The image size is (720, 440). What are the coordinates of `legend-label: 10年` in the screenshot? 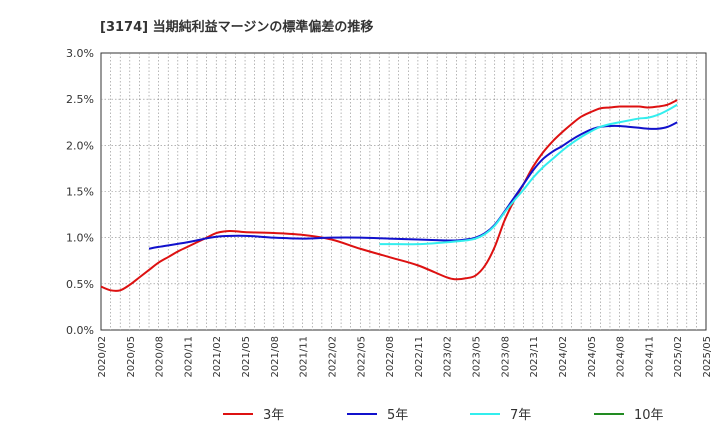 It's located at (649, 415).